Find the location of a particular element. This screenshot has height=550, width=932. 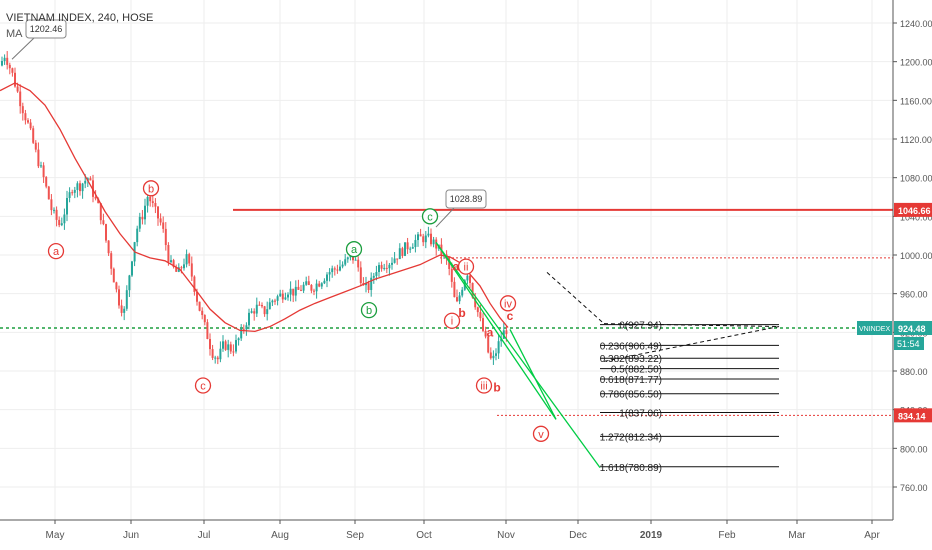

x-tick-label: Nov is located at coordinates (506, 535).